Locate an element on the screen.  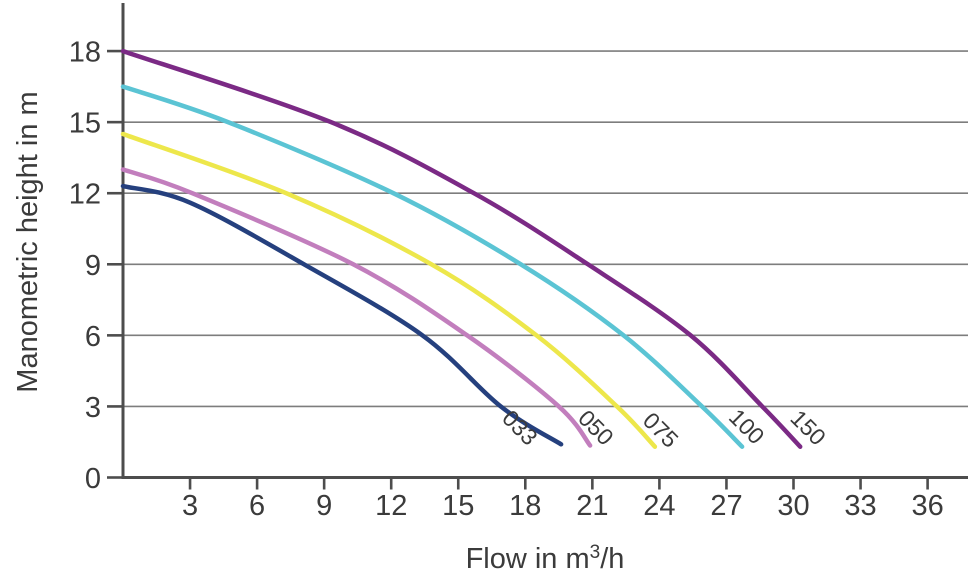
y-tick-label: 0 is located at coordinates (93, 479).